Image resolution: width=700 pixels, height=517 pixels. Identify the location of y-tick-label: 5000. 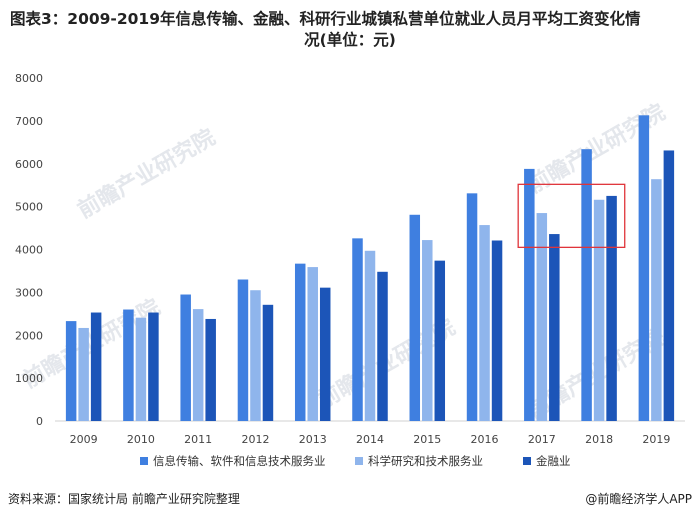
(29, 207).